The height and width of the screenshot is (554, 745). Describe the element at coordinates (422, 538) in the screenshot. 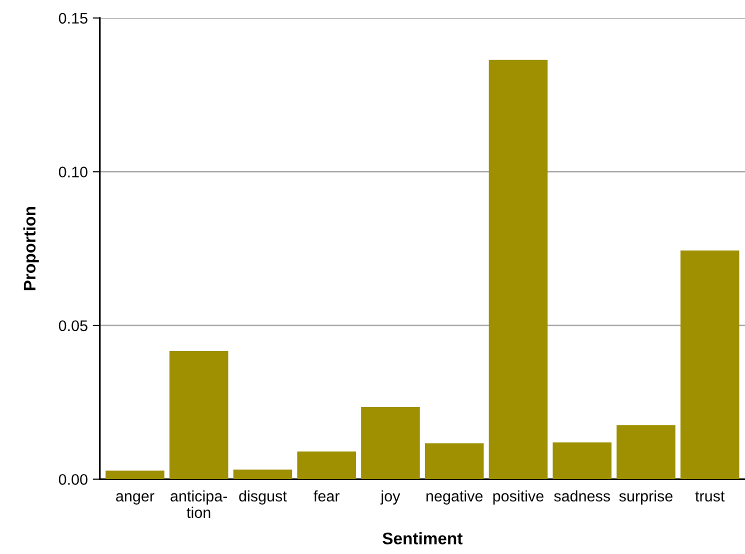

I see `x-axis-title: Sentiment` at that location.